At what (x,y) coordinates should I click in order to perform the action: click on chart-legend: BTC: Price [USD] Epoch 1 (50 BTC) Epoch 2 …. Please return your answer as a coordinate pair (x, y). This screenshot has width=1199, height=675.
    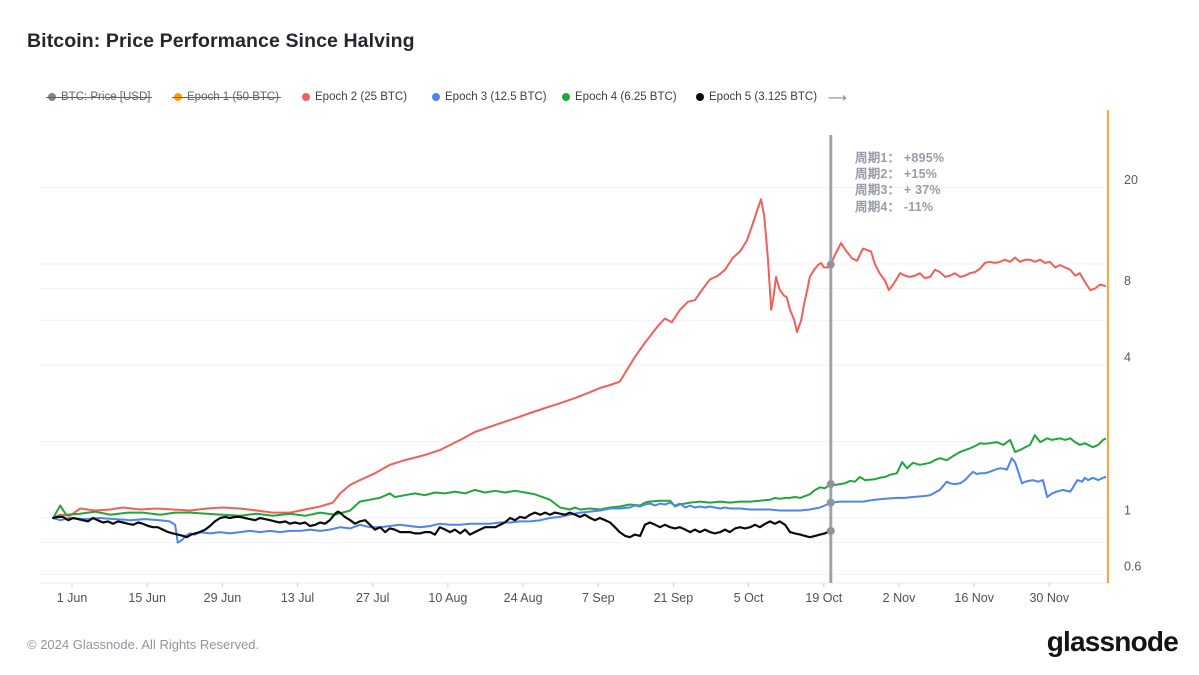
    Looking at the image, I should click on (599, 99).